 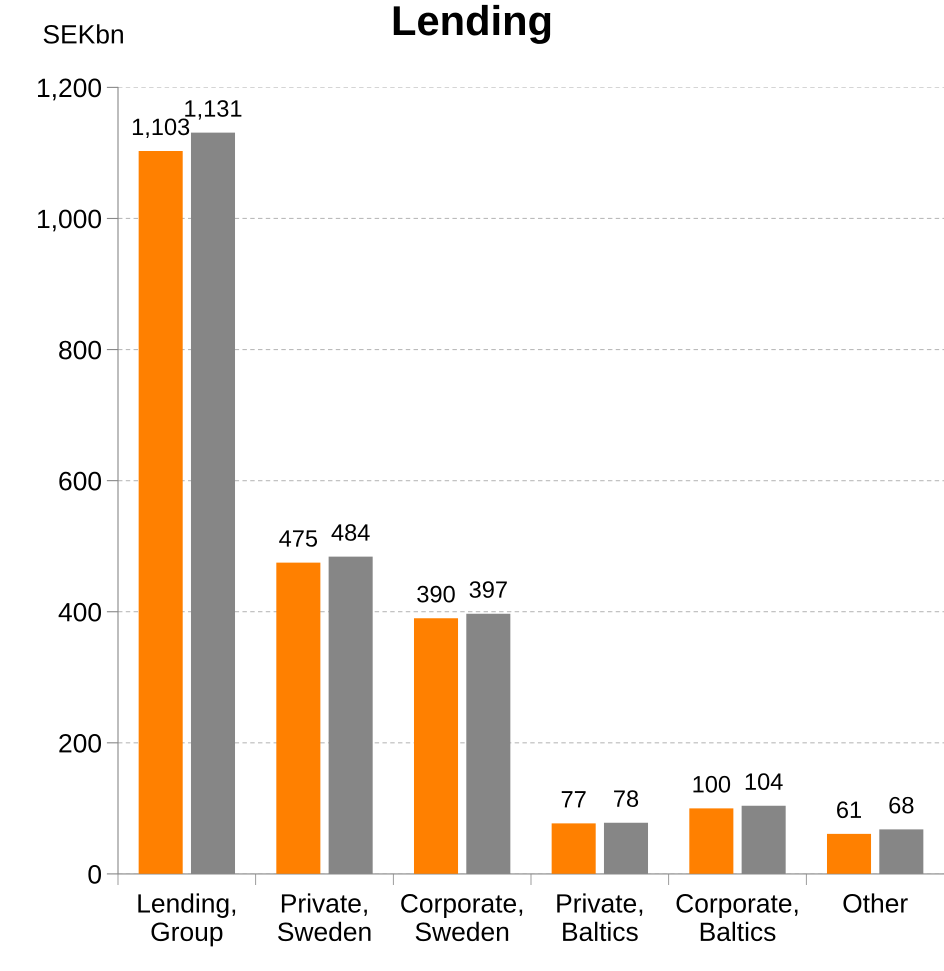 What do you see at coordinates (849, 809) in the screenshot?
I see `data-label: 61` at bounding box center [849, 809].